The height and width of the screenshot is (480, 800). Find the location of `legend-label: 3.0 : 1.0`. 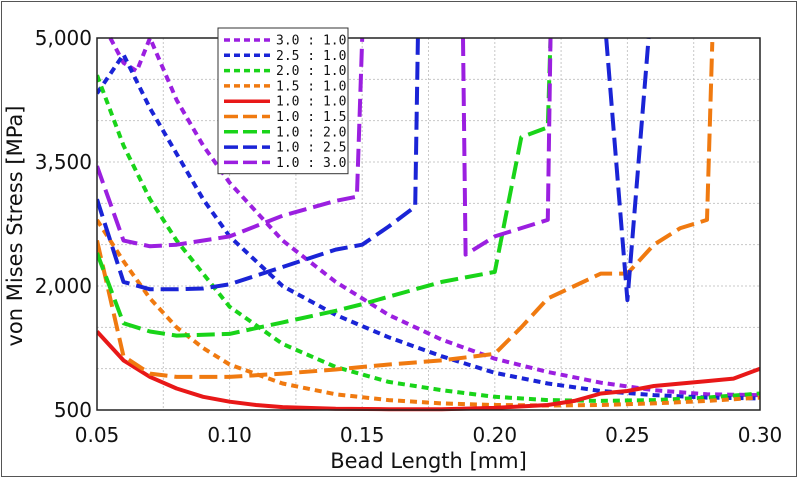

legend-label: 3.0 : 1.0 is located at coordinates (311, 41).